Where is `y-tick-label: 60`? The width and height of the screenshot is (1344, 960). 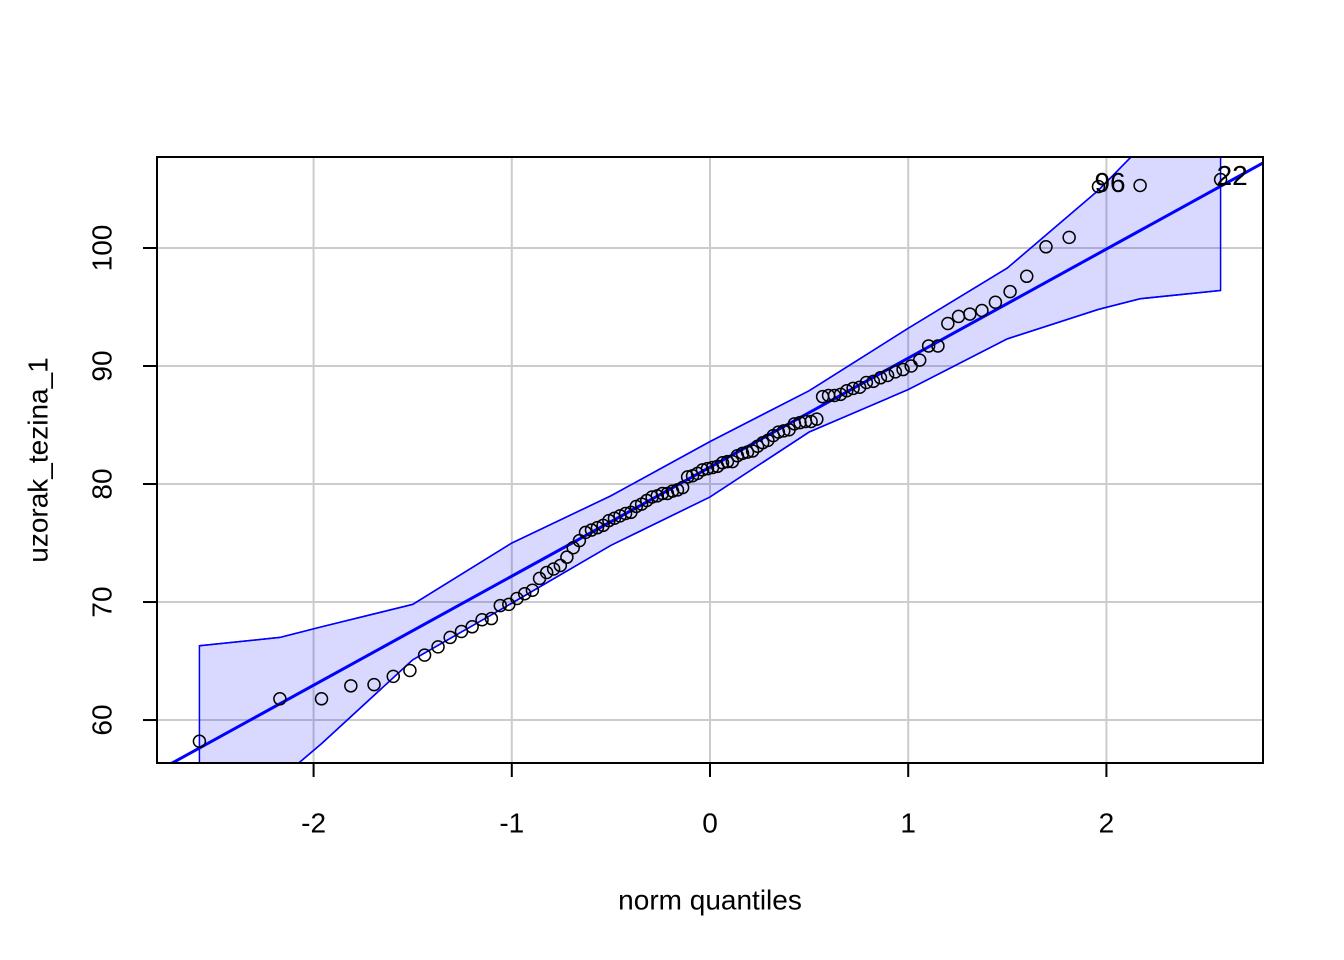
y-tick-label: 60 is located at coordinates (101, 719).